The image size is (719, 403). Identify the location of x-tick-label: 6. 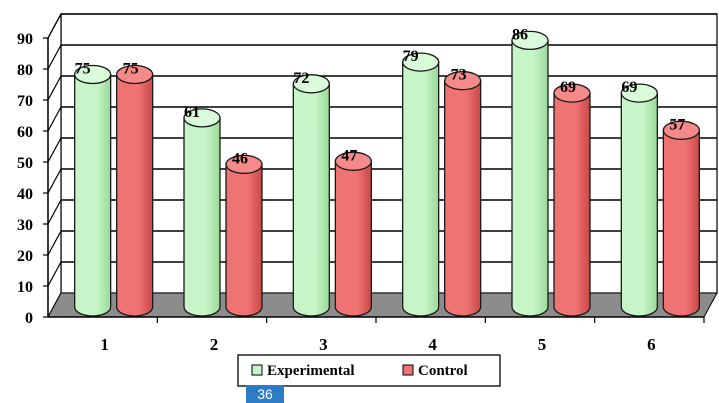
(651, 344).